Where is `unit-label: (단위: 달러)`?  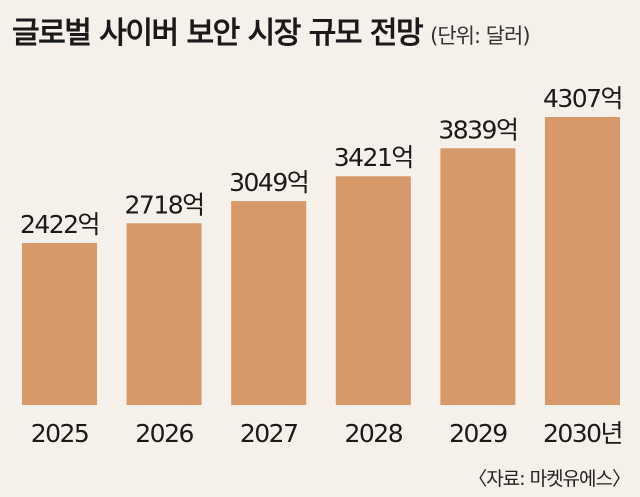 unit-label: (단위: 달러) is located at coordinates (480, 36).